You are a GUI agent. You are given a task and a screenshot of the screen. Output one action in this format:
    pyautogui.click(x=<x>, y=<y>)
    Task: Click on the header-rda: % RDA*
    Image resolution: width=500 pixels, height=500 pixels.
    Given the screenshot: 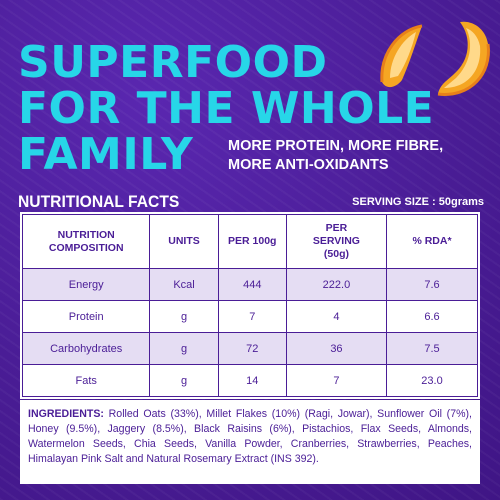 What is the action you would take?
    pyautogui.click(x=432, y=241)
    